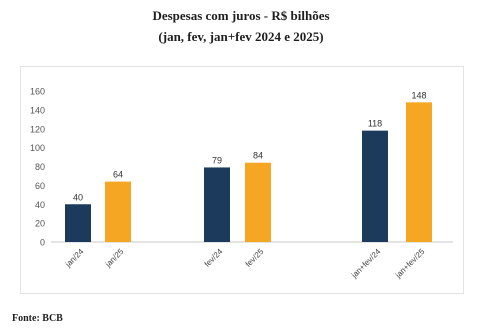  I want to click on x-tick-label: fev/24, so click(214, 258).